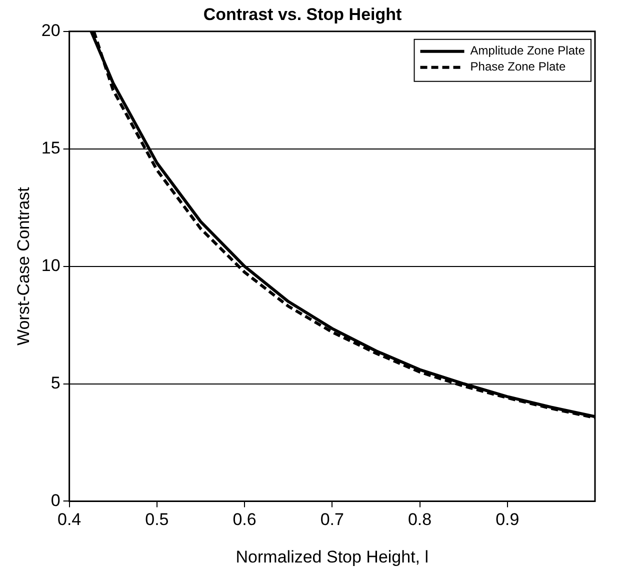 Image resolution: width=620 pixels, height=582 pixels. I want to click on x-tick-label: 0.5, so click(157, 520).